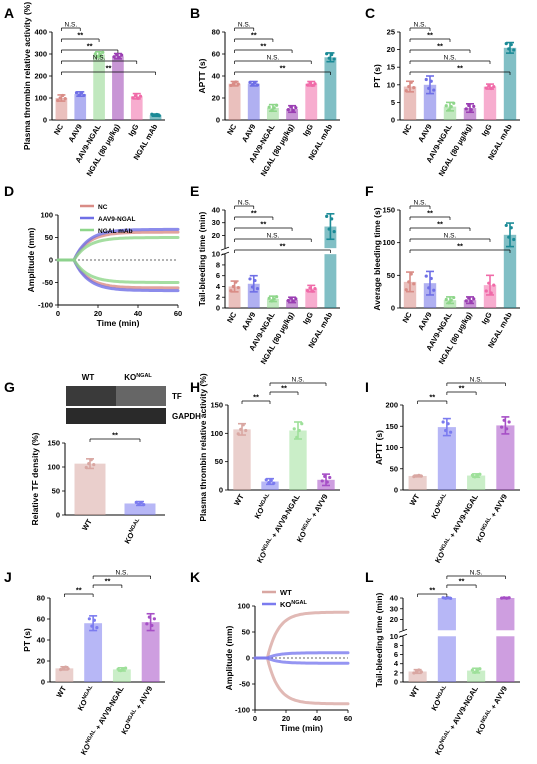 This screenshot has width=537, height=764. What do you see at coordinates (202, 258) in the screenshot?
I see `panel-e-y-label: Tail-bleeding time (min)` at bounding box center [202, 258].